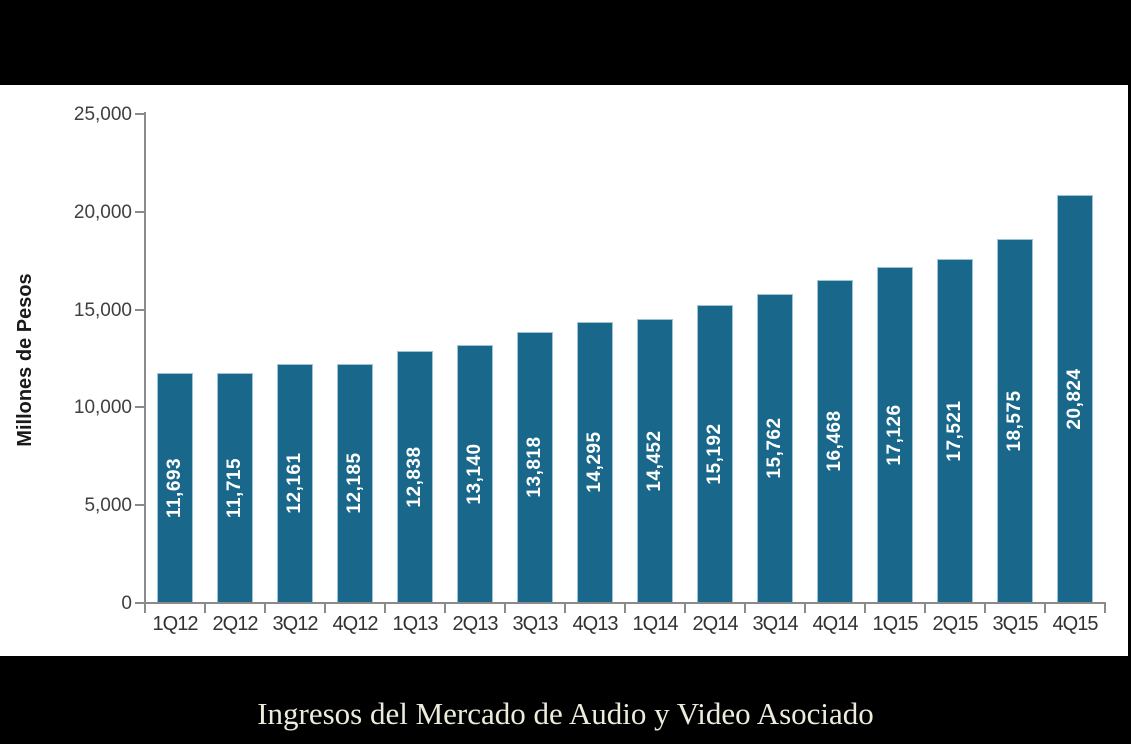 This screenshot has width=1131, height=744. I want to click on x-axis-label: 2Q14, so click(715, 624).